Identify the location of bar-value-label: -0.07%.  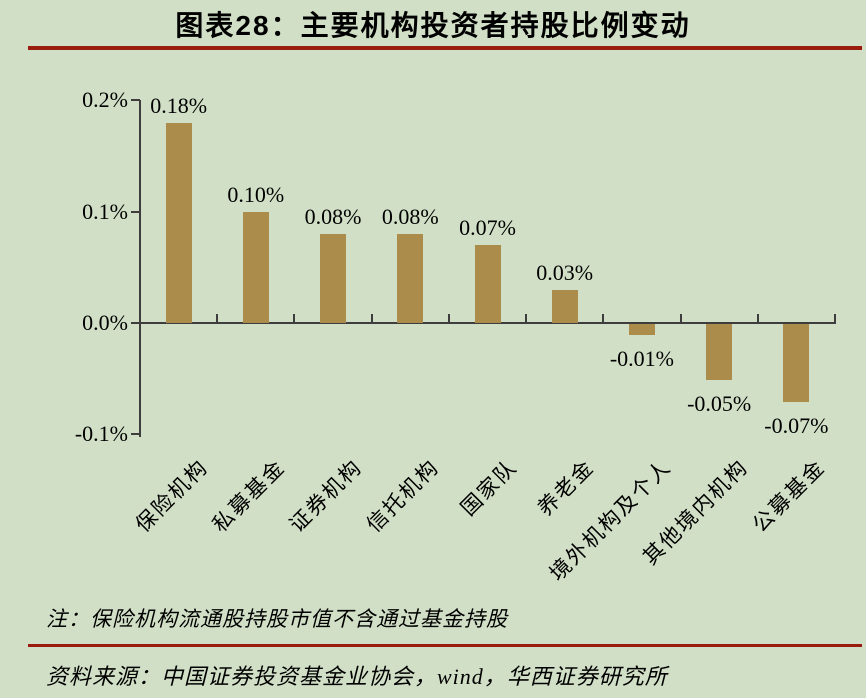
(796, 425).